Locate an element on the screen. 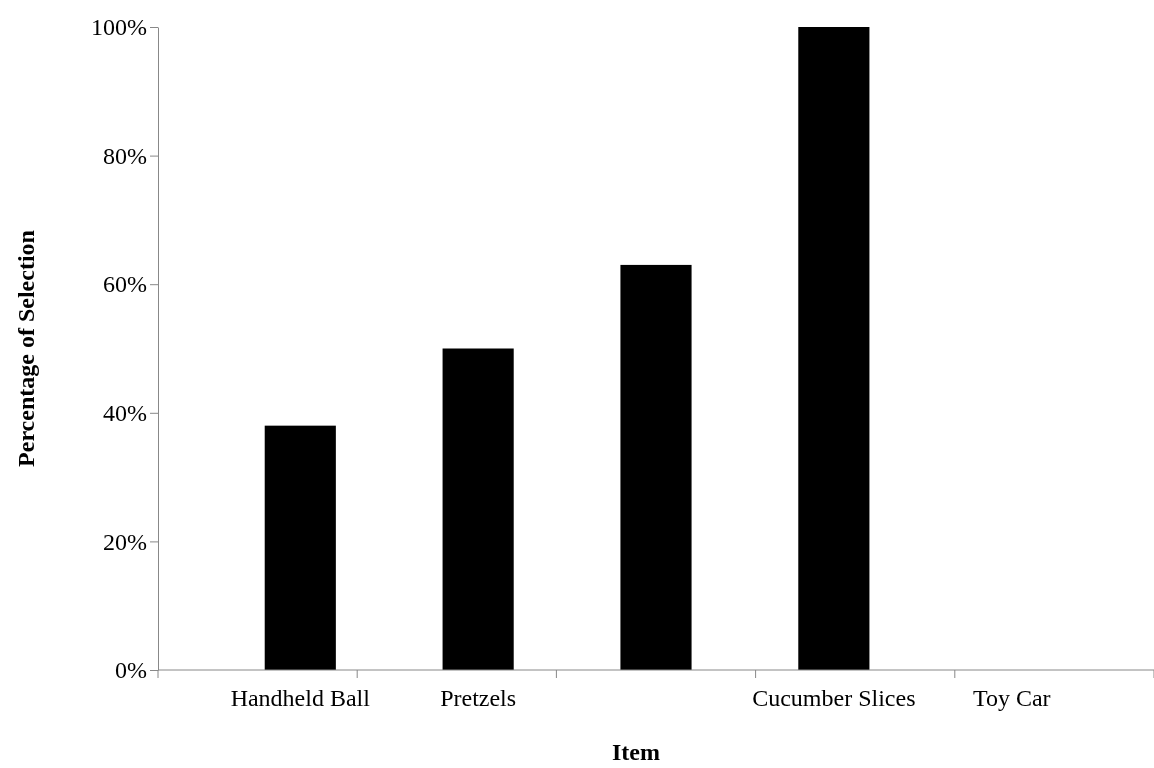  y-tick-label: 0% is located at coordinates (131, 670).